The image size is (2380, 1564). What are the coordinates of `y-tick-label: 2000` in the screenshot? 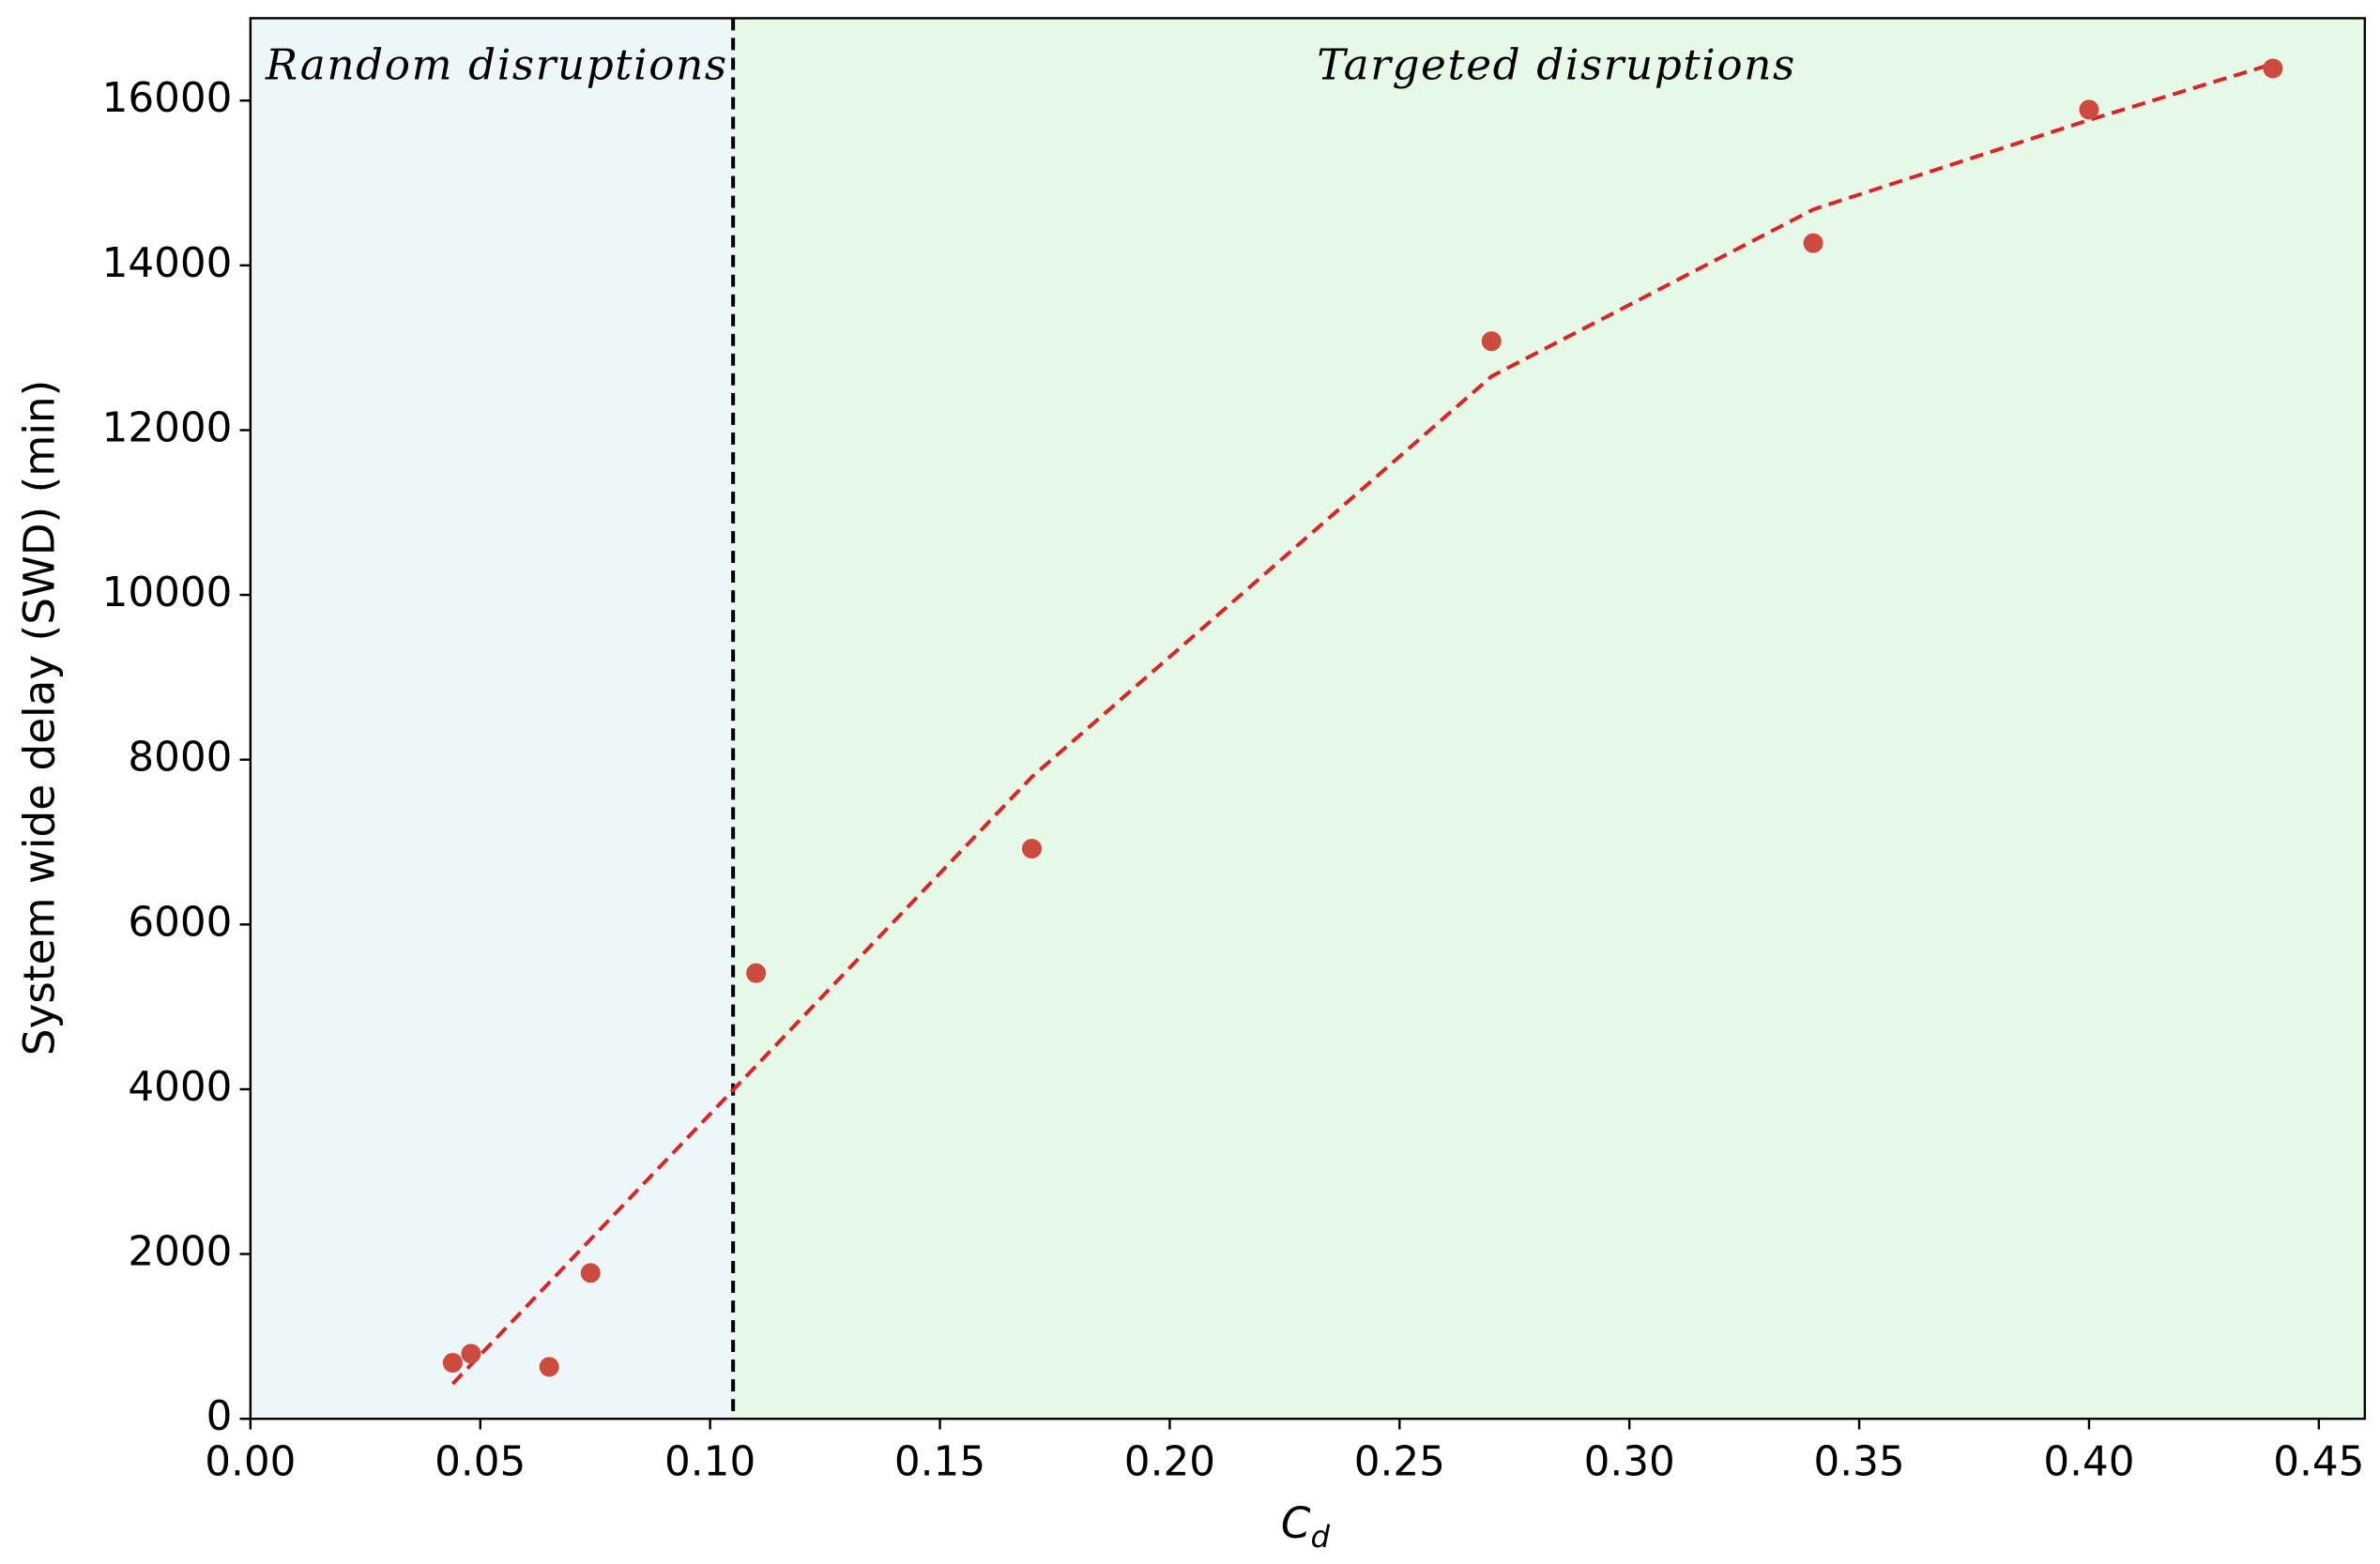 It's located at (180, 1252).